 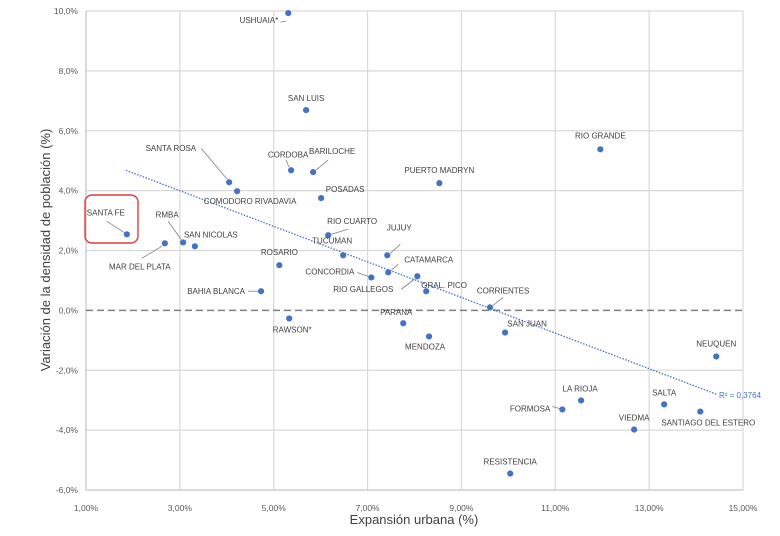 What do you see at coordinates (527, 324) in the screenshot?
I see `point-label-san-juan: SAN JUAN` at bounding box center [527, 324].